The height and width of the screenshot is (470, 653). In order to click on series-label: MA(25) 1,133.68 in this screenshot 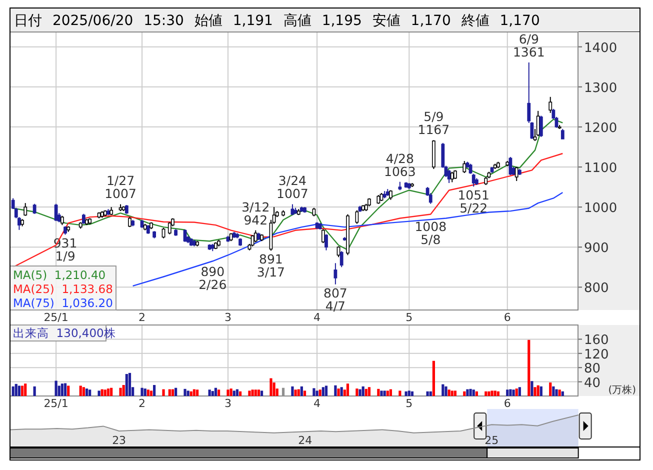, I will do `click(63, 289)`.